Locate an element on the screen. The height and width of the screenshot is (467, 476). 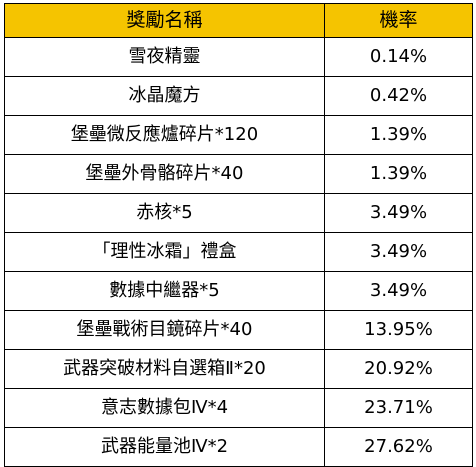
table-row: 數據中繼器*5 3.49% is located at coordinates (238, 291).